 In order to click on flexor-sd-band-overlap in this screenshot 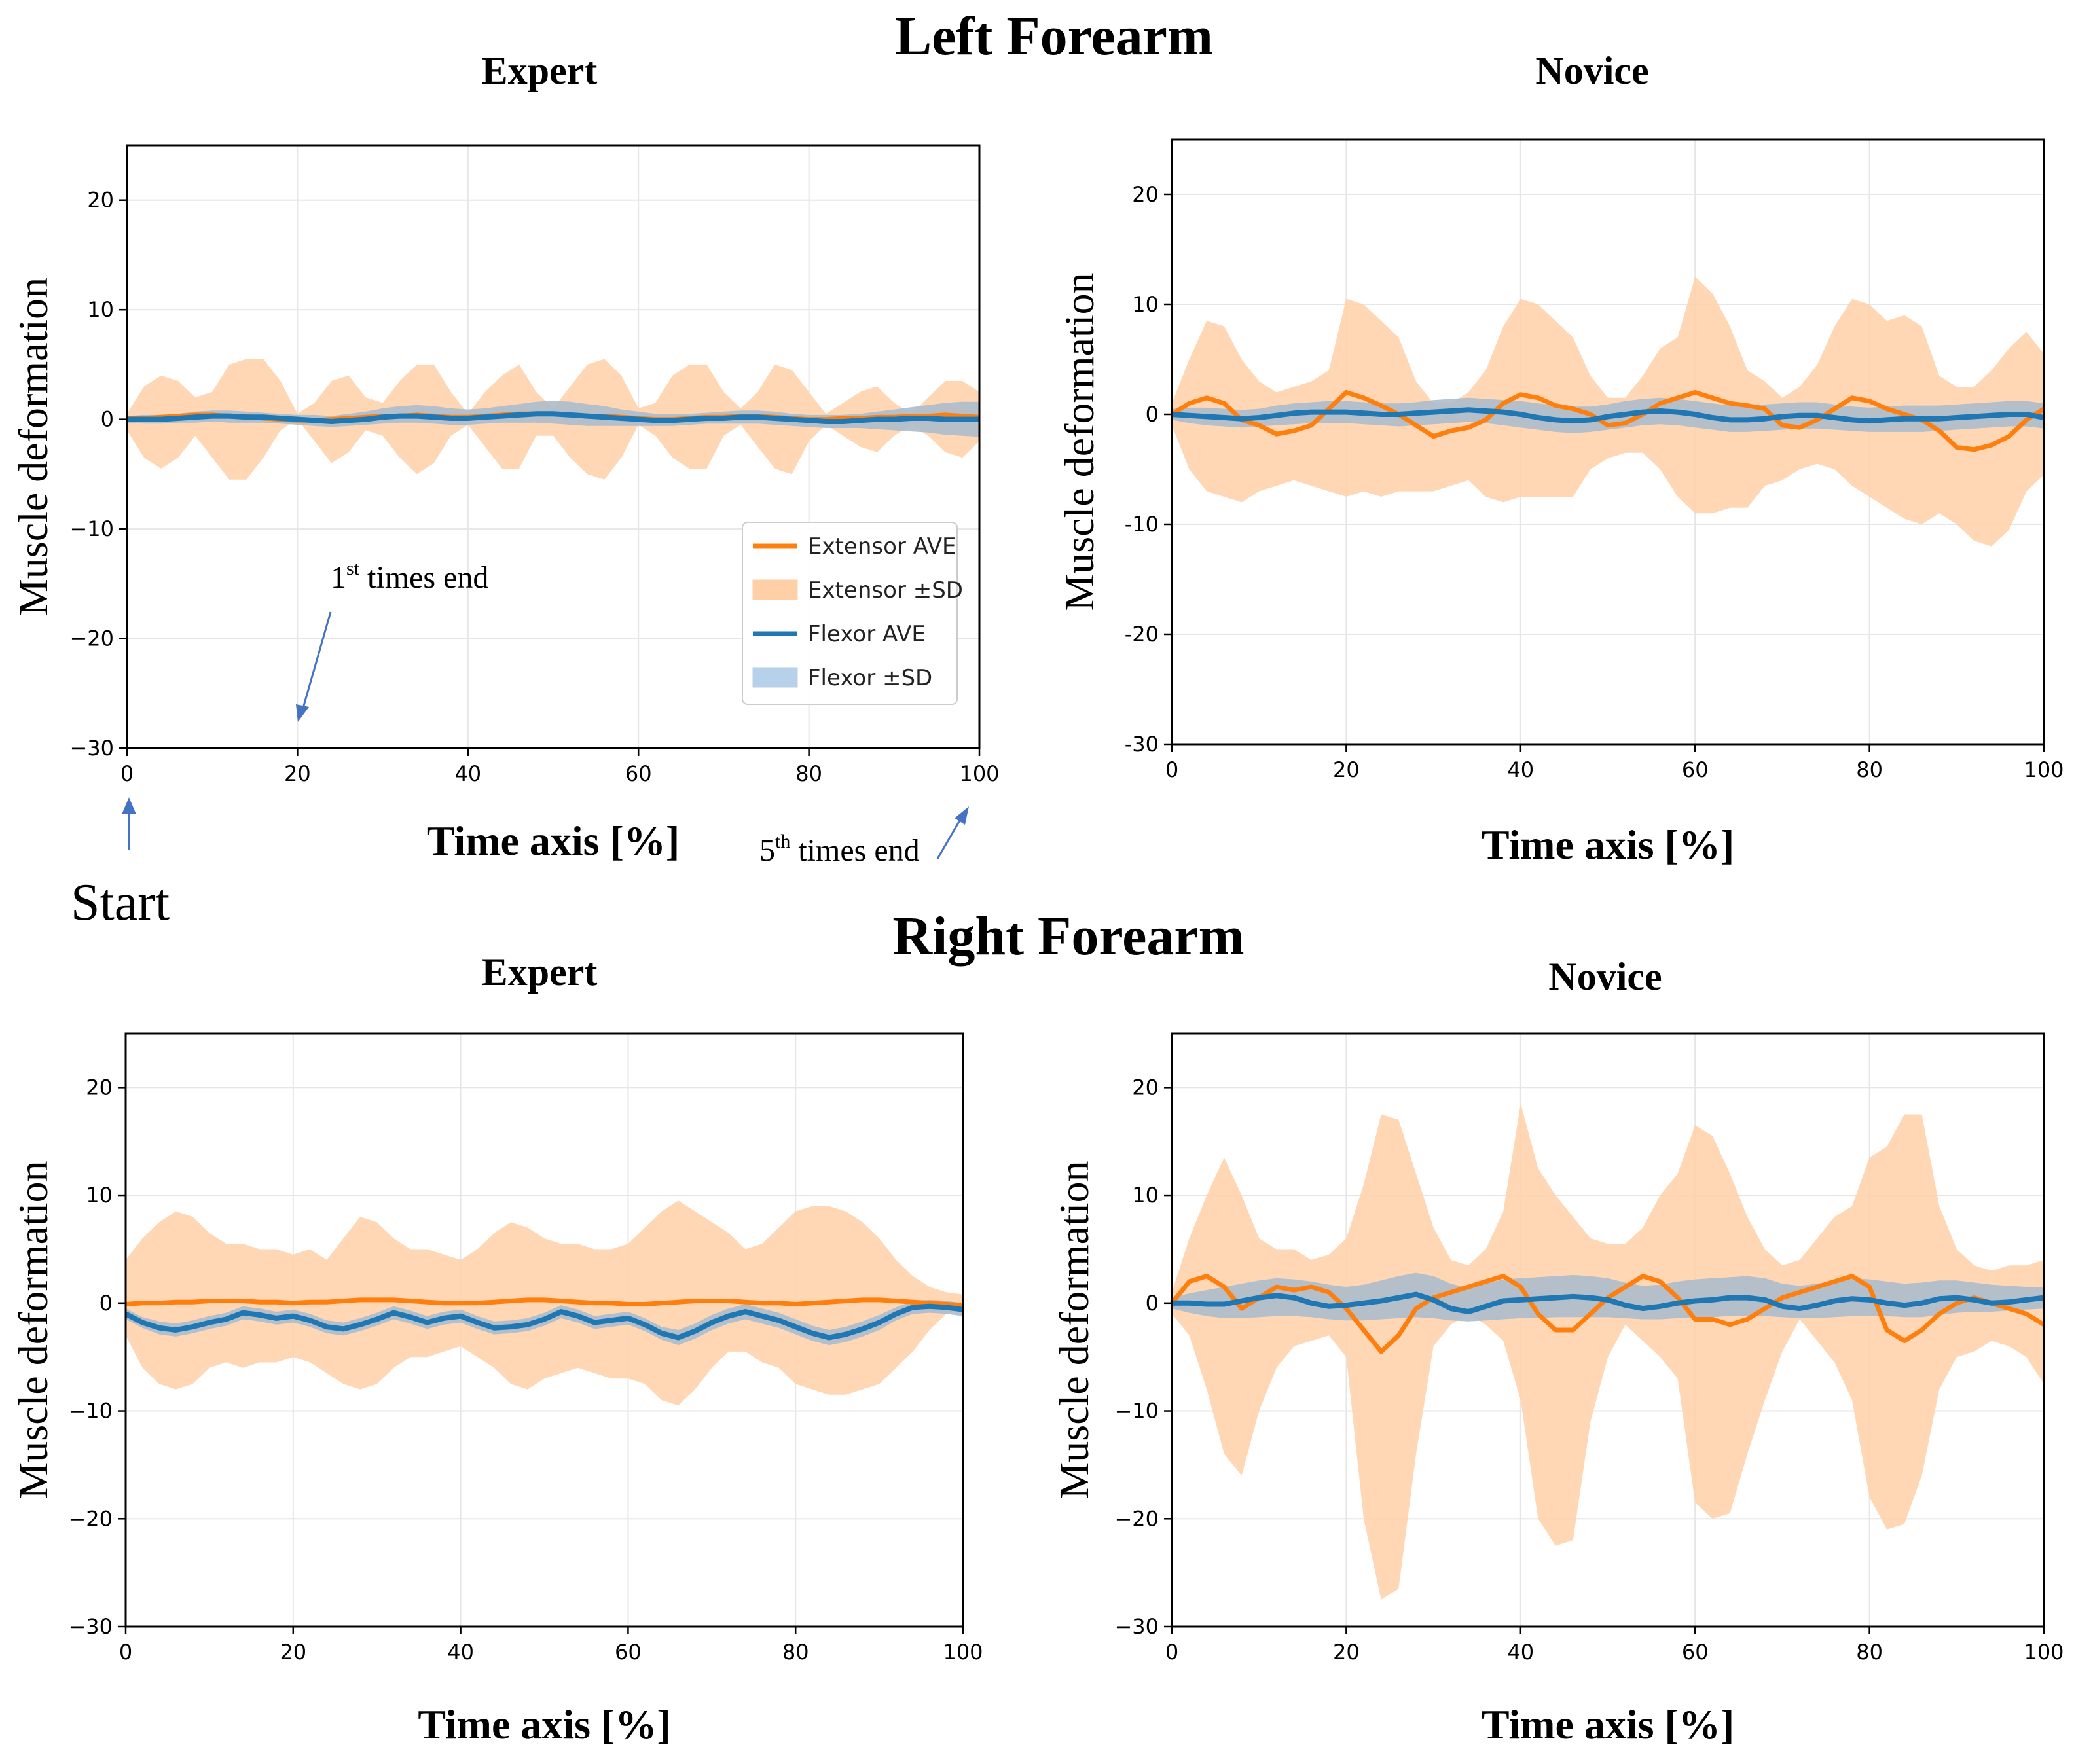, I will do `click(553, 419)`.